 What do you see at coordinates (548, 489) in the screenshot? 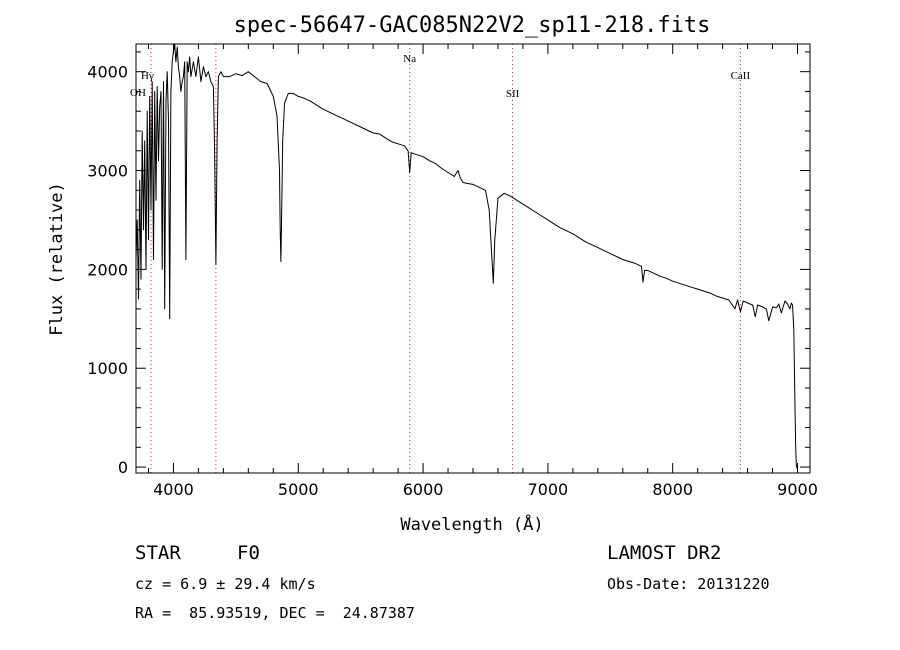
I see `x-tick-label: 7000` at bounding box center [548, 489].